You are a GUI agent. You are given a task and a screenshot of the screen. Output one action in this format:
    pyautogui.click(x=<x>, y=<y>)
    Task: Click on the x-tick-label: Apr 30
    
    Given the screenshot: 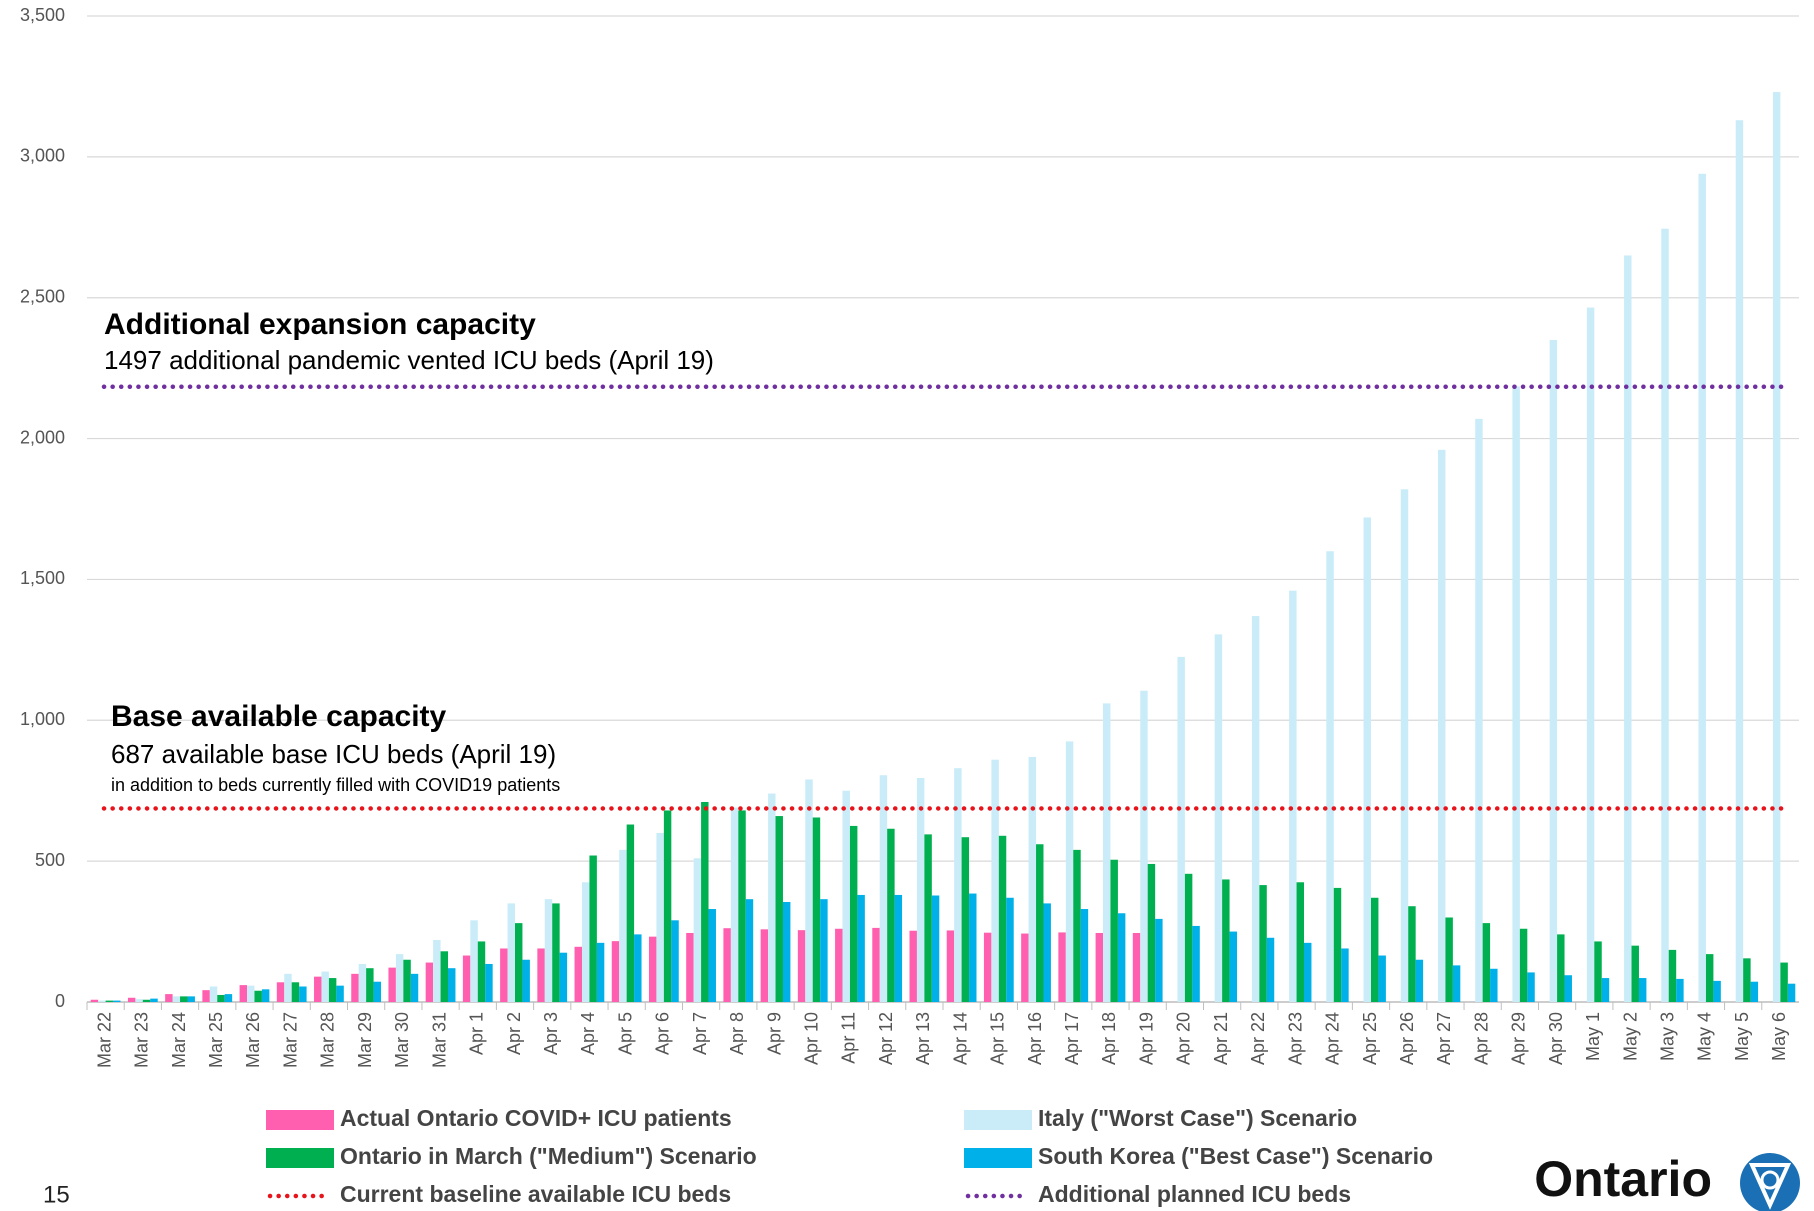 What is the action you would take?
    pyautogui.click(x=1556, y=1038)
    